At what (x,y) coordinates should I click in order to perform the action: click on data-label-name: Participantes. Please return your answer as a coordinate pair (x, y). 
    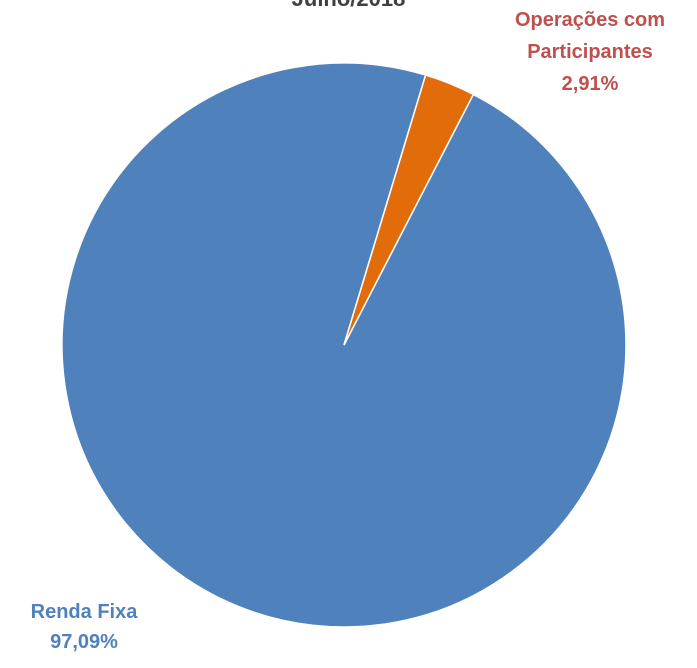
    Looking at the image, I should click on (590, 52).